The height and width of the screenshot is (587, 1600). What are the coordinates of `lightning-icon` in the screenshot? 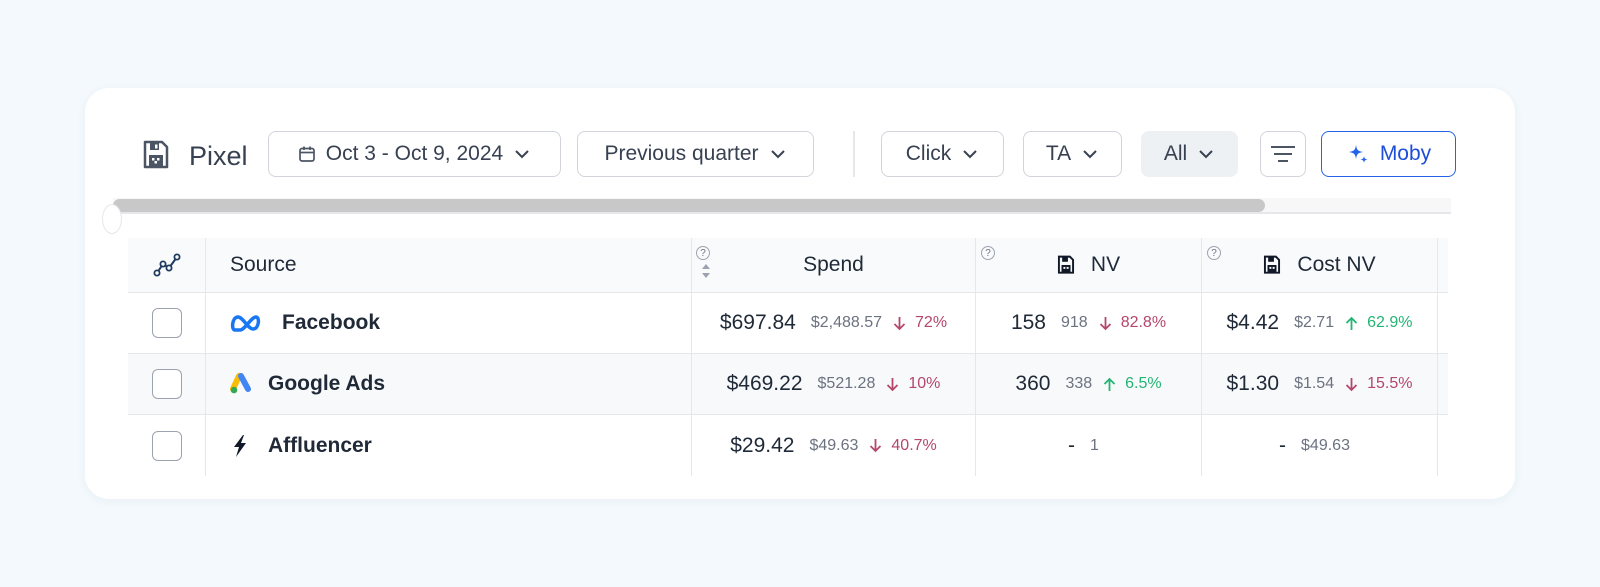 It's located at (240, 445).